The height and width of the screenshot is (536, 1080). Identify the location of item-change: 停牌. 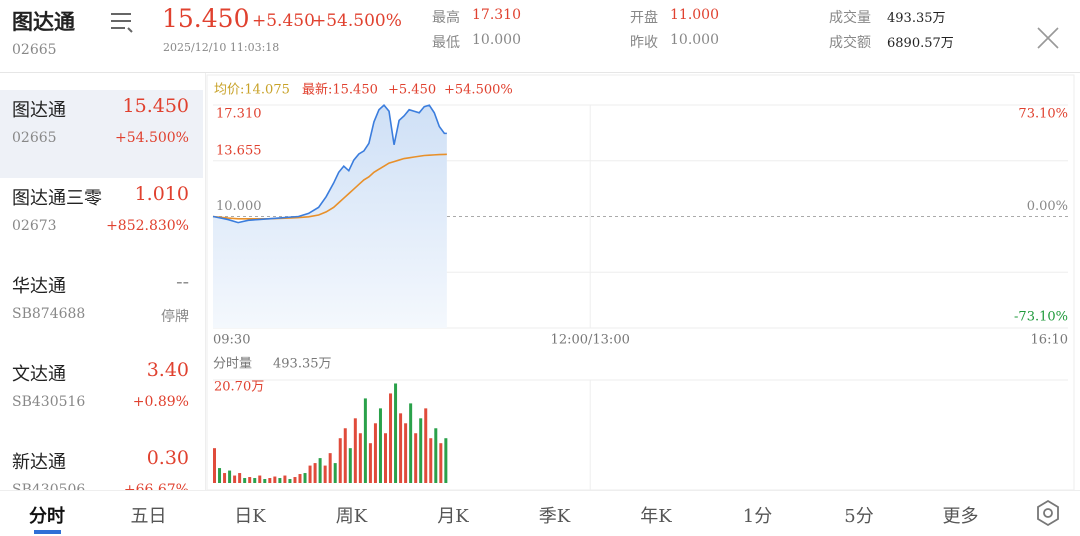
(175, 317).